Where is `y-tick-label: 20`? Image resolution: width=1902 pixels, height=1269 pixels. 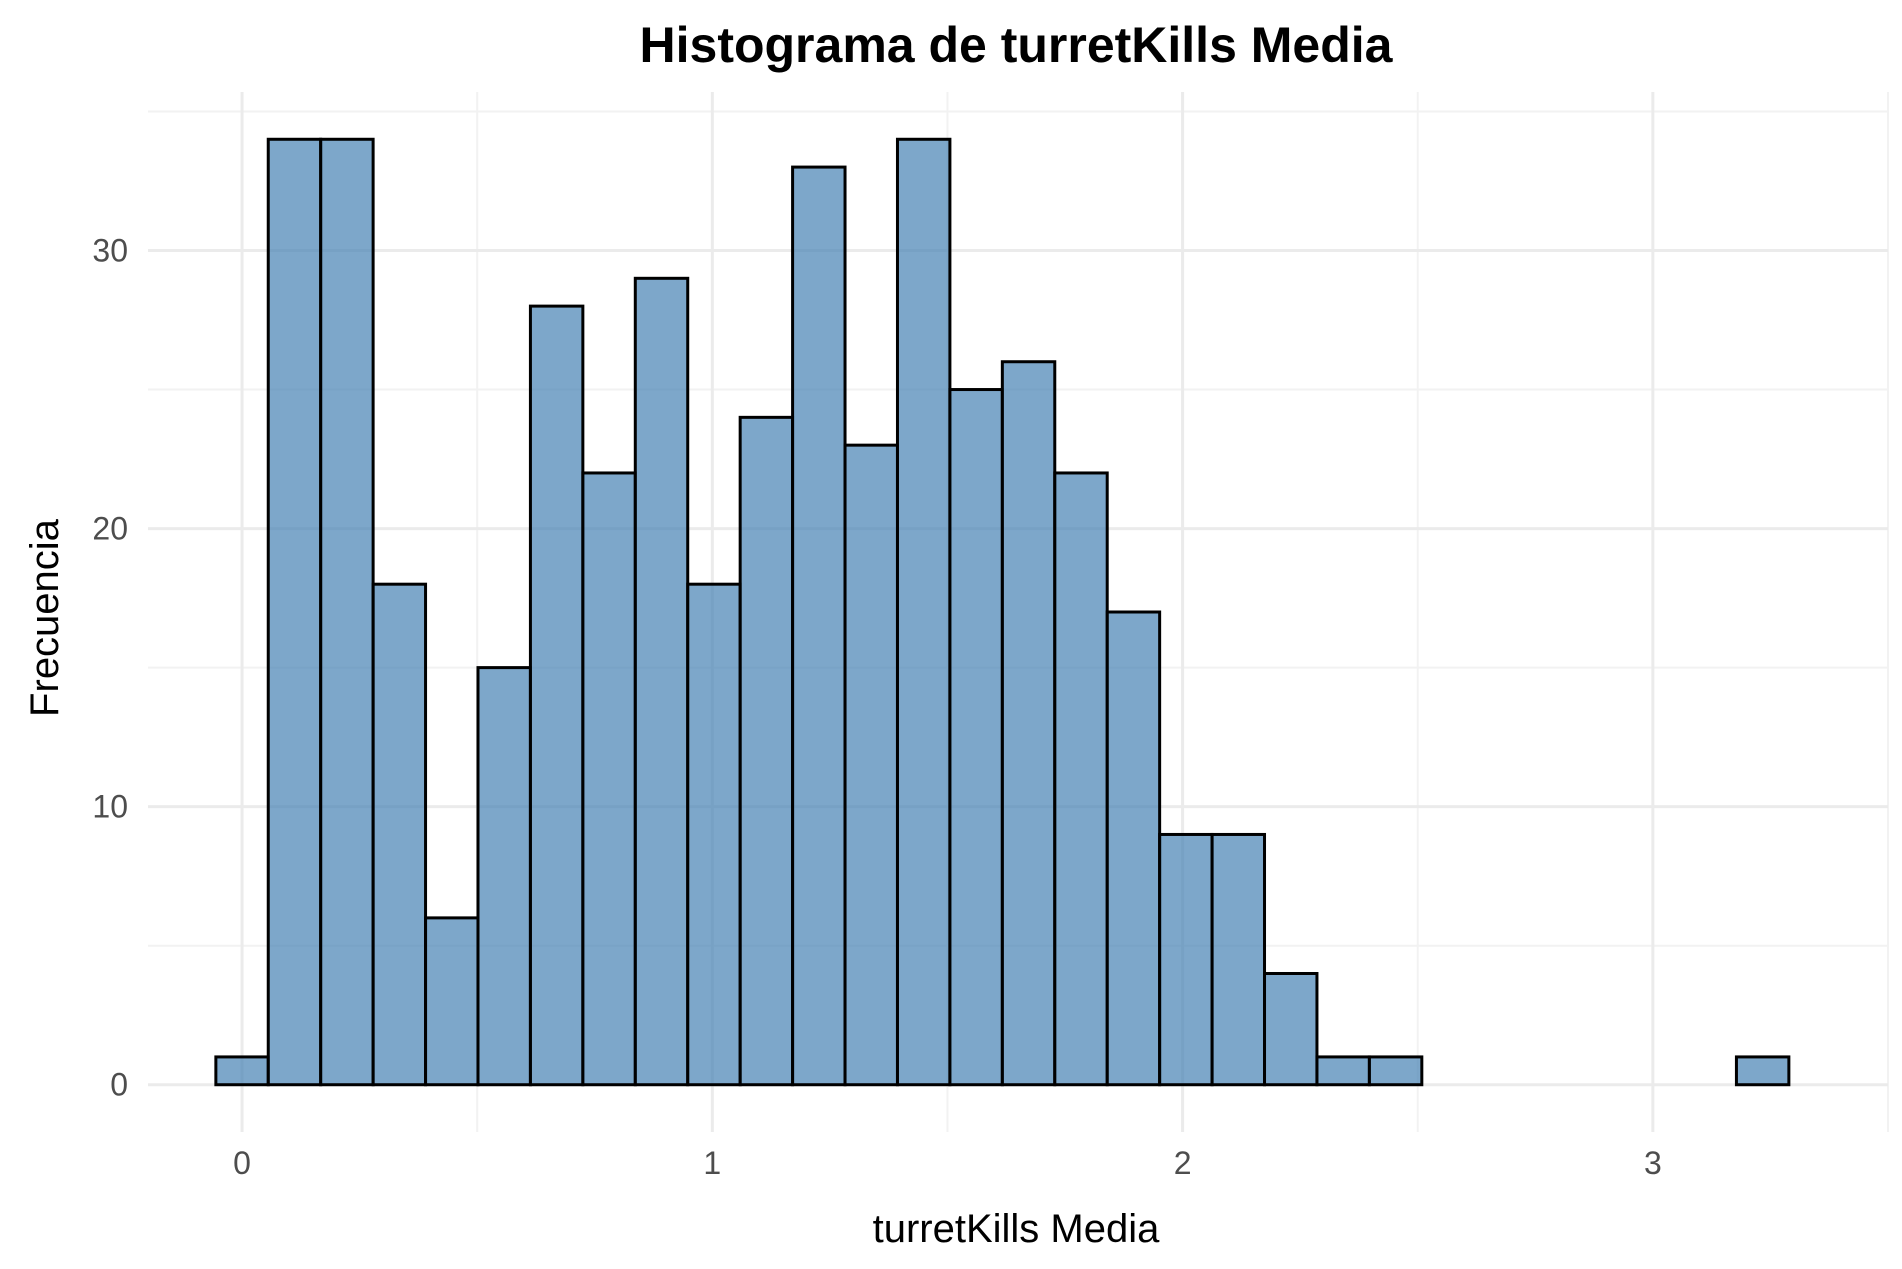
y-tick-label: 20 is located at coordinates (110, 529).